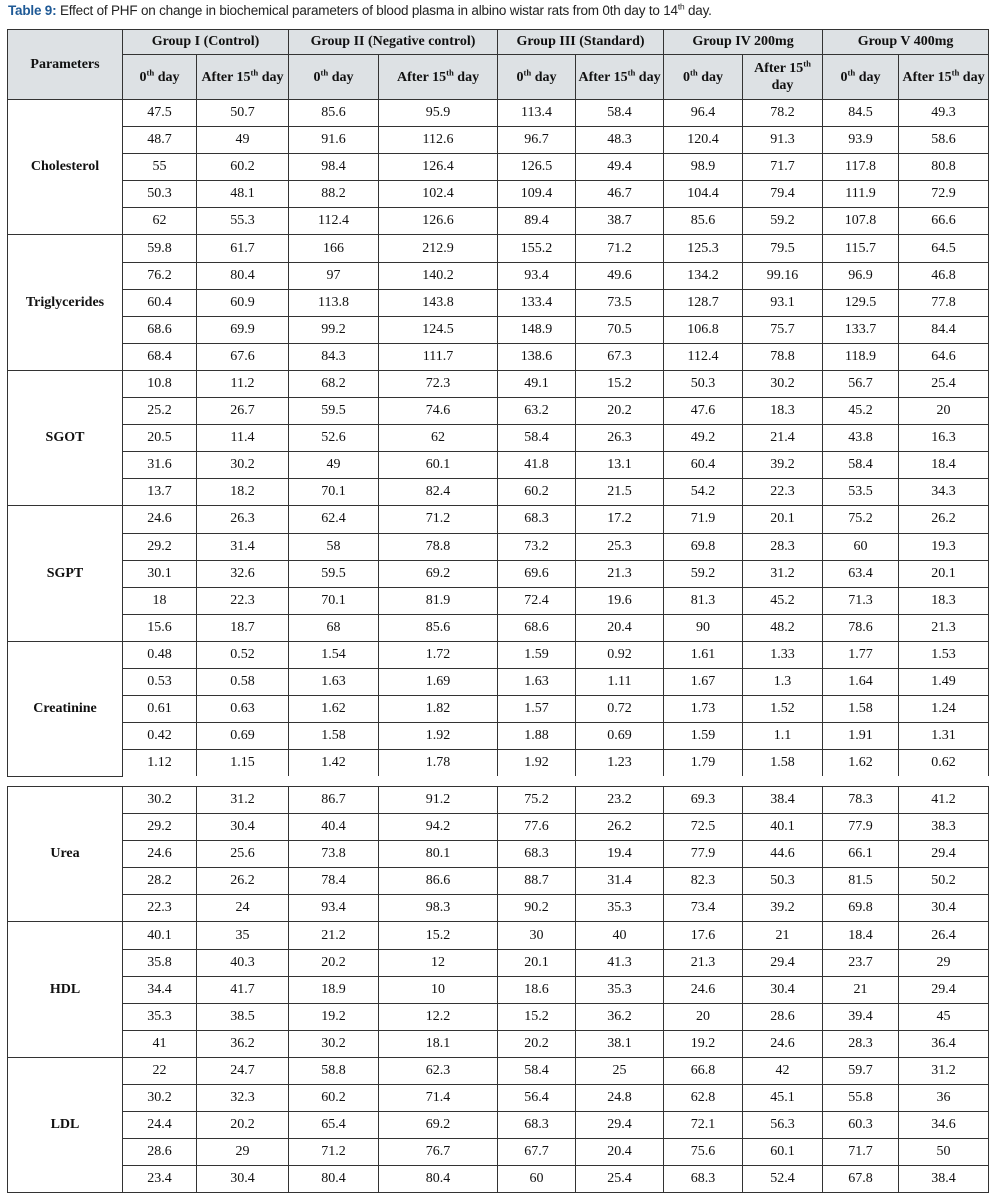 The width and height of the screenshot is (994, 1196). Describe the element at coordinates (159, 1071) in the screenshot. I see `table-cell: 22` at that location.